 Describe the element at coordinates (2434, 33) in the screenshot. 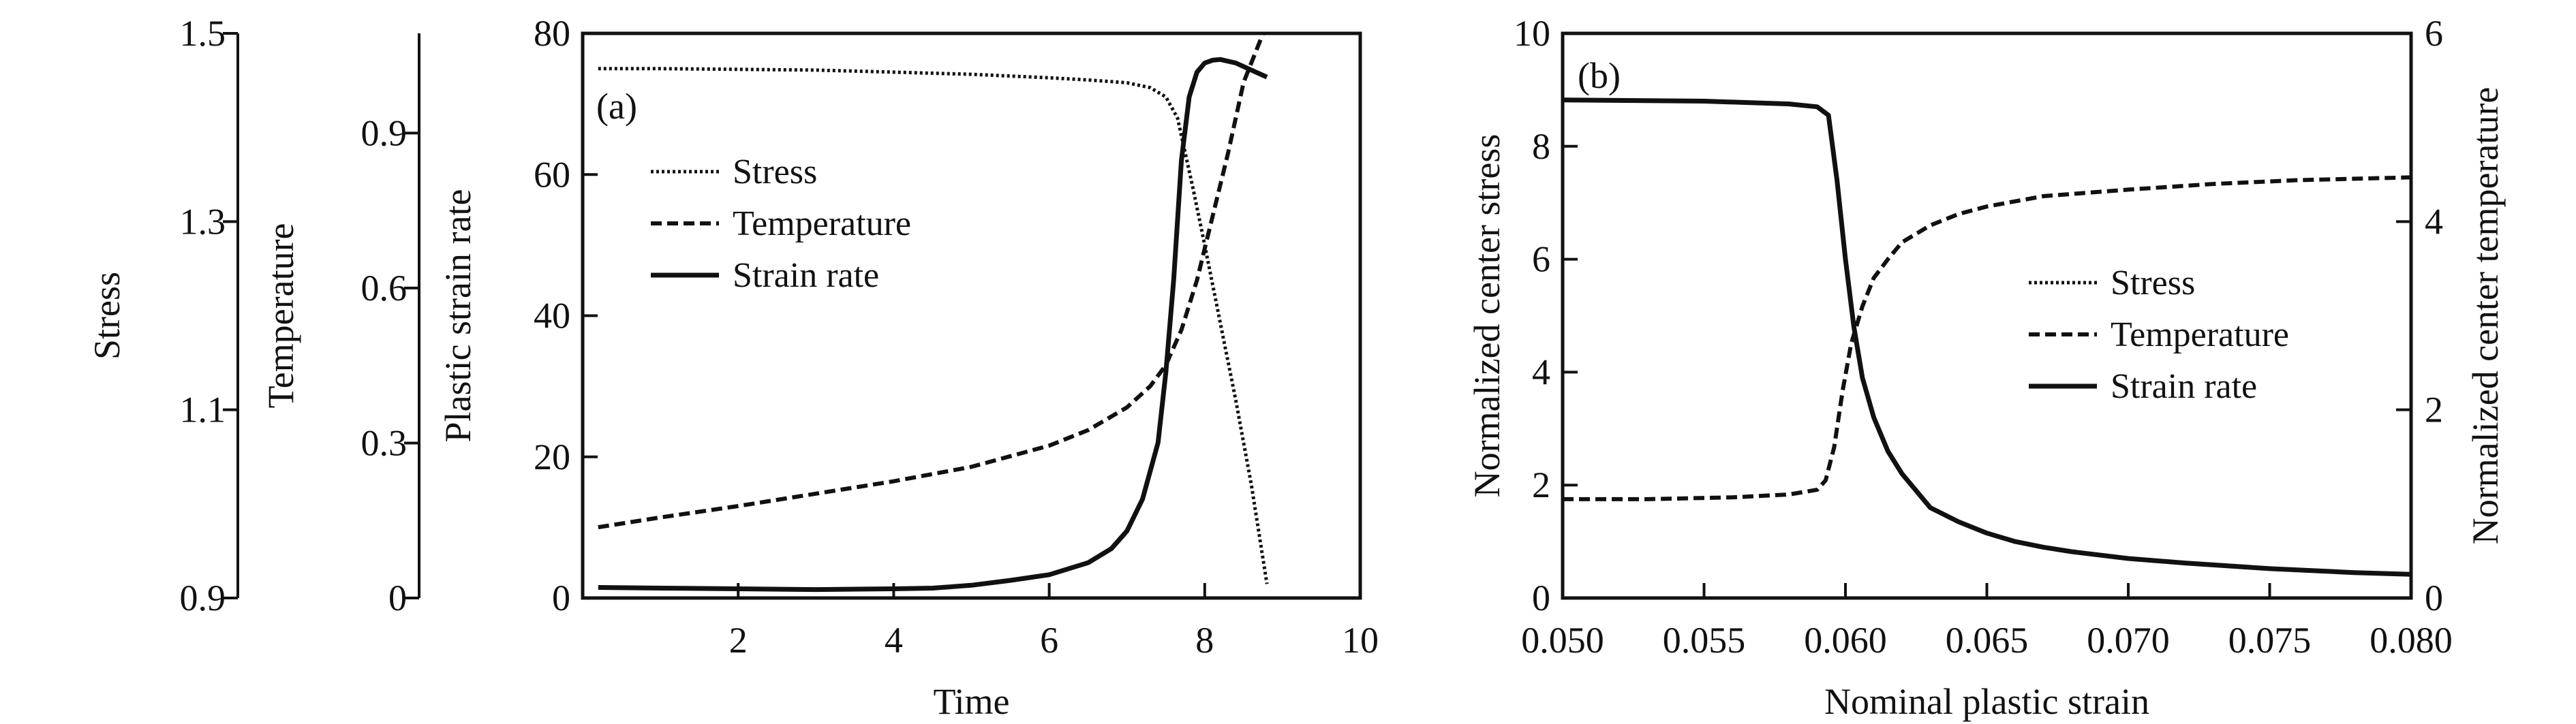

I see `temperature-tick-label: 6` at that location.